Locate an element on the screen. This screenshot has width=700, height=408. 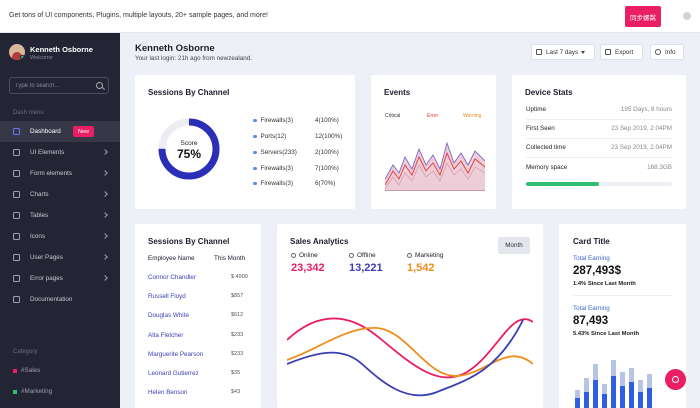
memory-progress-fill is located at coordinates (562, 184).